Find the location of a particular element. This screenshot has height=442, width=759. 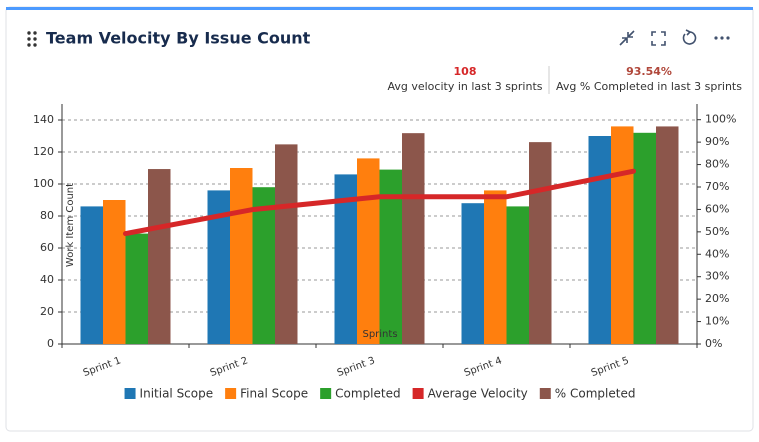

fullscreen-icon is located at coordinates (658, 38).